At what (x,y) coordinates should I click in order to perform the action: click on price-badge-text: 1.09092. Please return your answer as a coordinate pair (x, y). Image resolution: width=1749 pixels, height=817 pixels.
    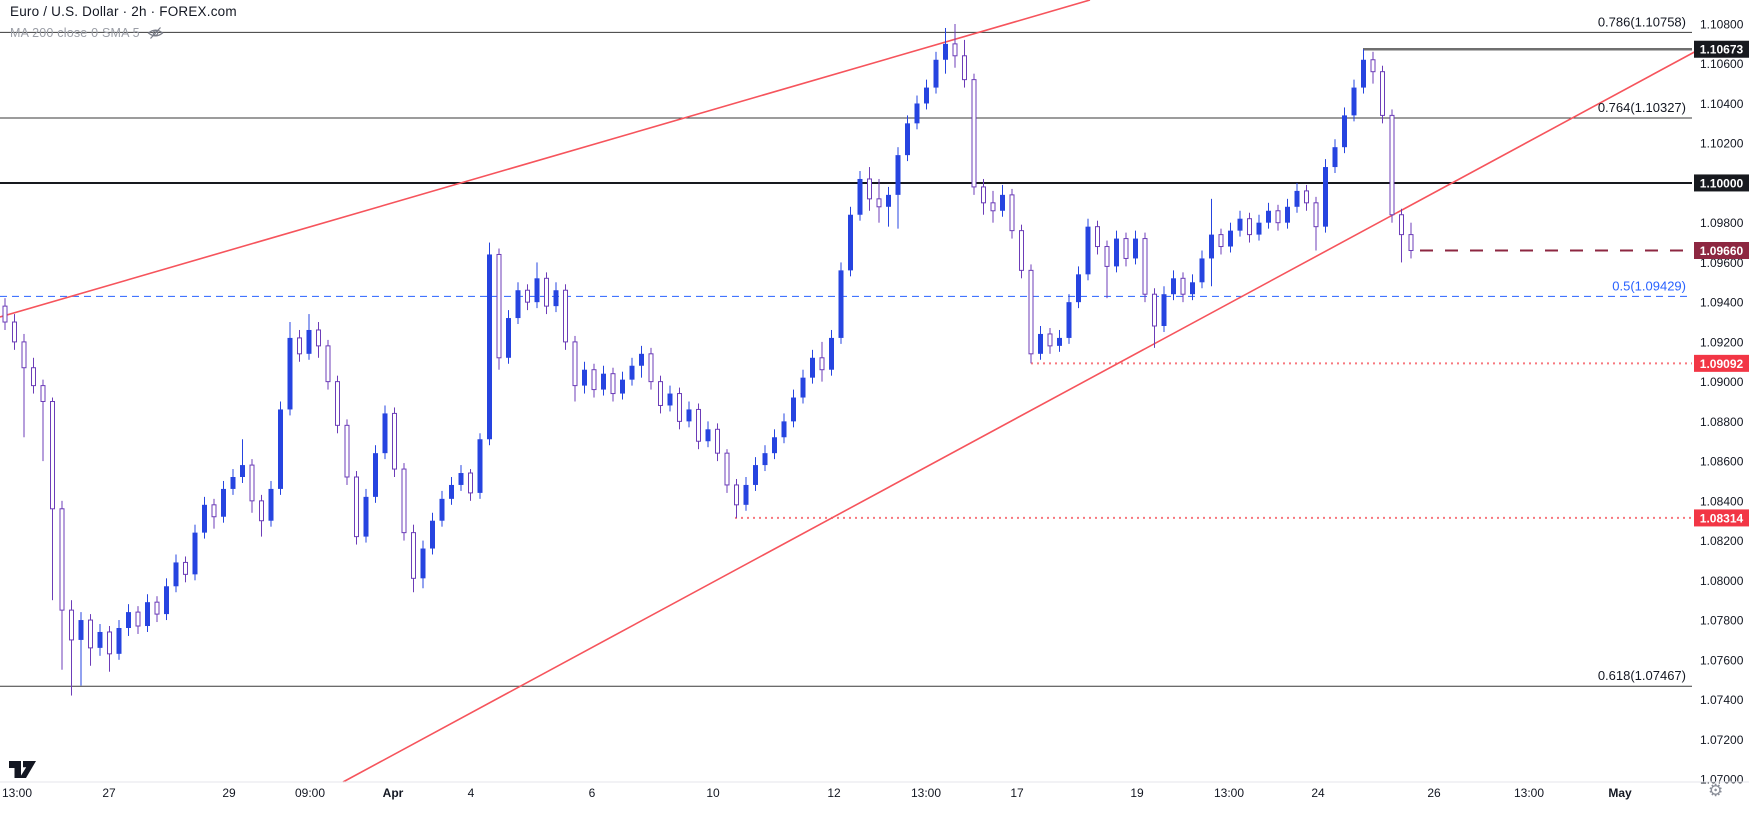
    Looking at the image, I should click on (1722, 364).